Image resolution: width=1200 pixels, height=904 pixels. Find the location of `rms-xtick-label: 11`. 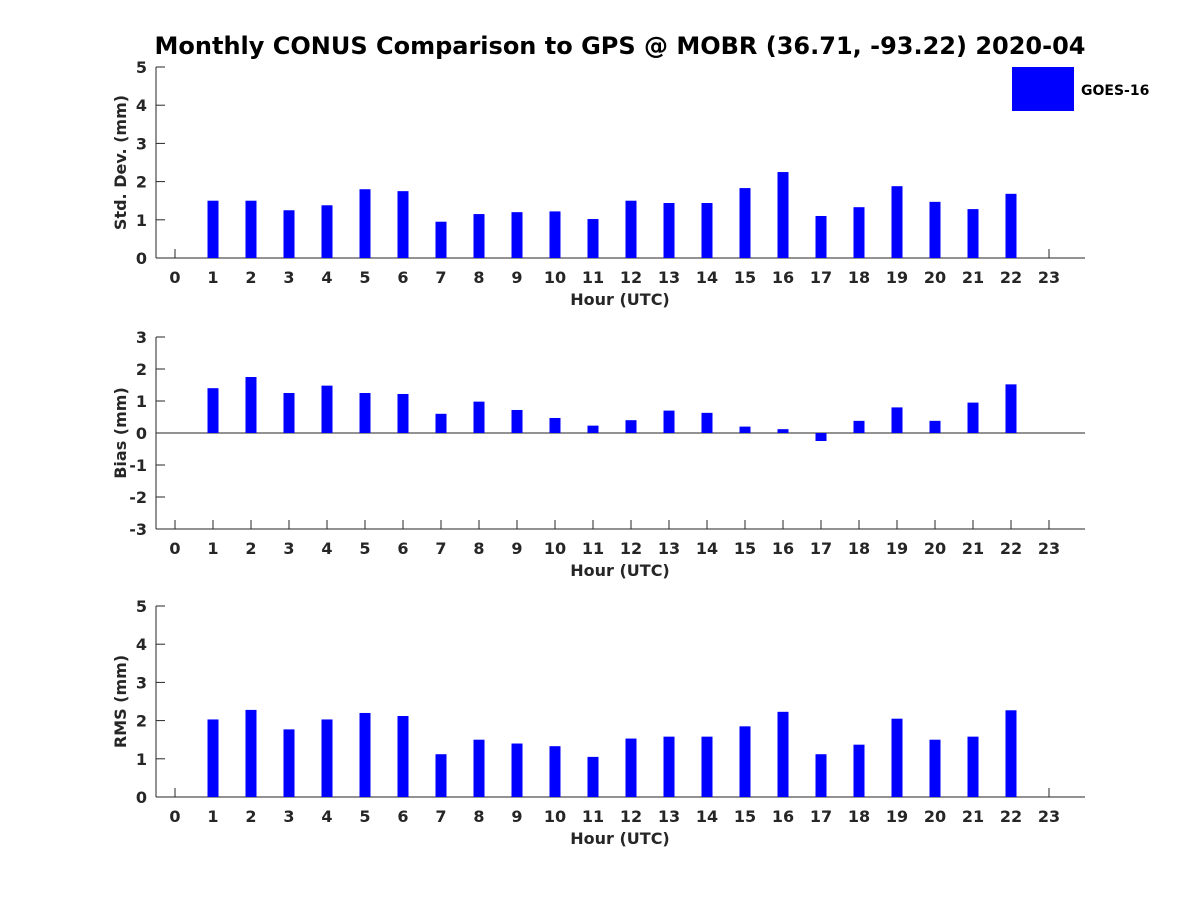

rms-xtick-label: 11 is located at coordinates (593, 816).